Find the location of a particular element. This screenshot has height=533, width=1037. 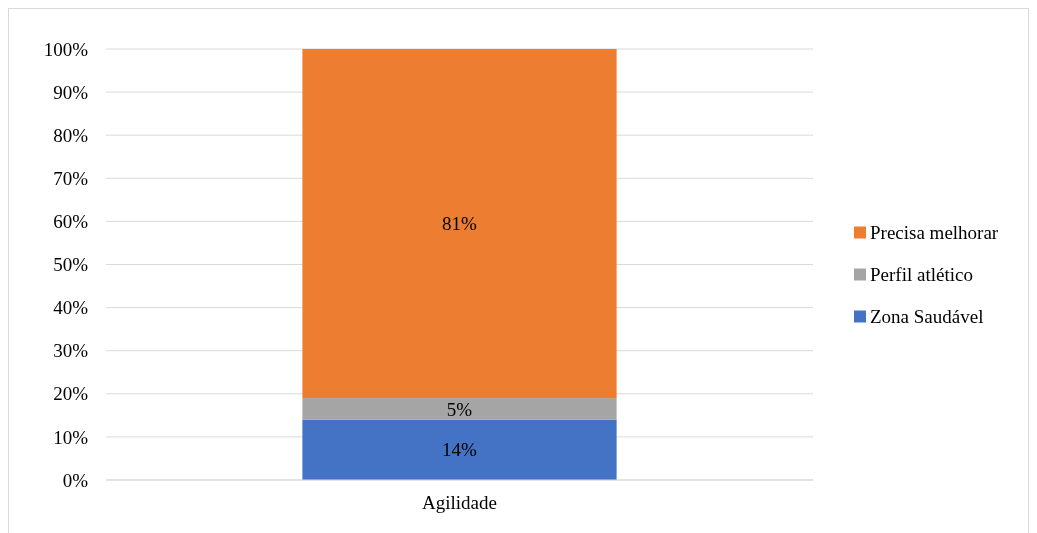

data-label: 14% is located at coordinates (460, 450).